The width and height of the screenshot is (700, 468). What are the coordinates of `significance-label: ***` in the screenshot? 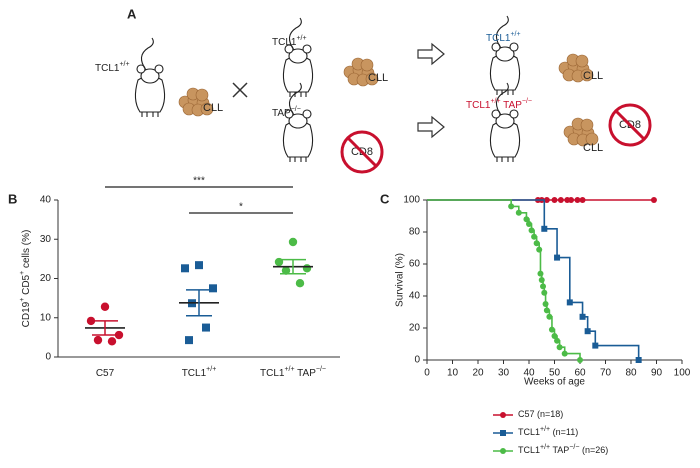 It's located at (199, 181).